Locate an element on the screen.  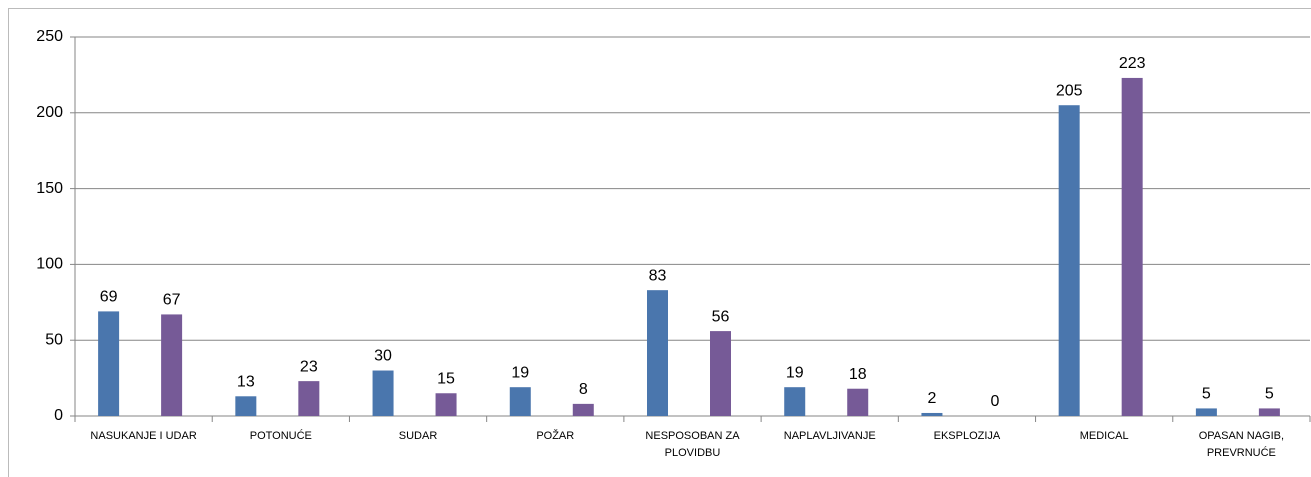
x-tick-label: OPASAN NAGIB, PREVRNUĆE is located at coordinates (1241, 444).